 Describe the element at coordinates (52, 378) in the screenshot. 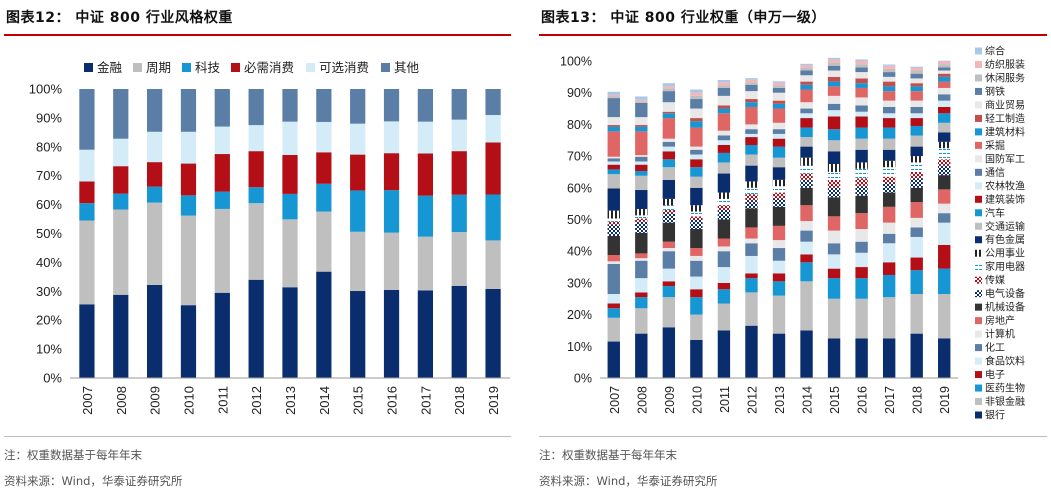

I see `y-tick-label: 0%` at that location.